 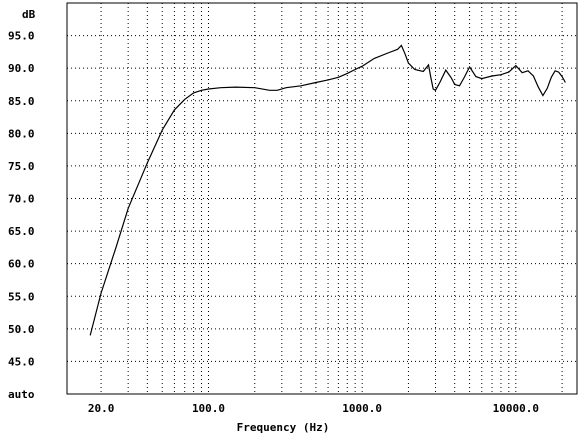 I want to click on y-tick-label: 95.0, so click(x=21, y=36).